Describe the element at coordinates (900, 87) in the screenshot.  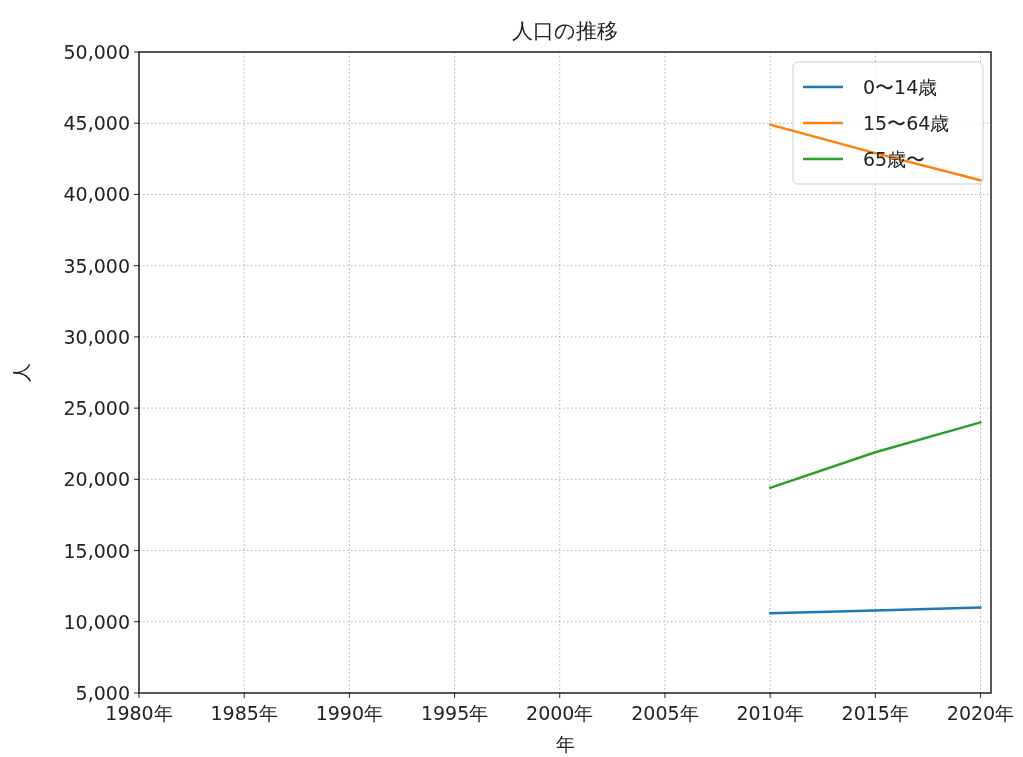
I see `legend-label: 0〜14歳` at that location.